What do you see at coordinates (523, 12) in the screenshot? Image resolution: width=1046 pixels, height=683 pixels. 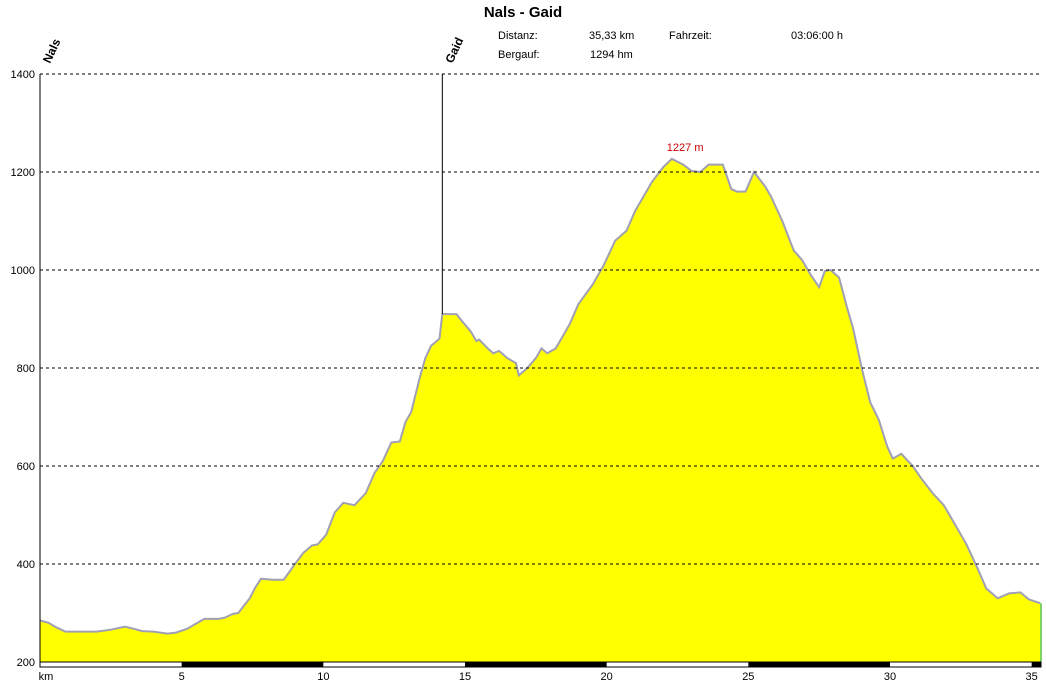 I see `chart-title: Nals - Gaid` at bounding box center [523, 12].